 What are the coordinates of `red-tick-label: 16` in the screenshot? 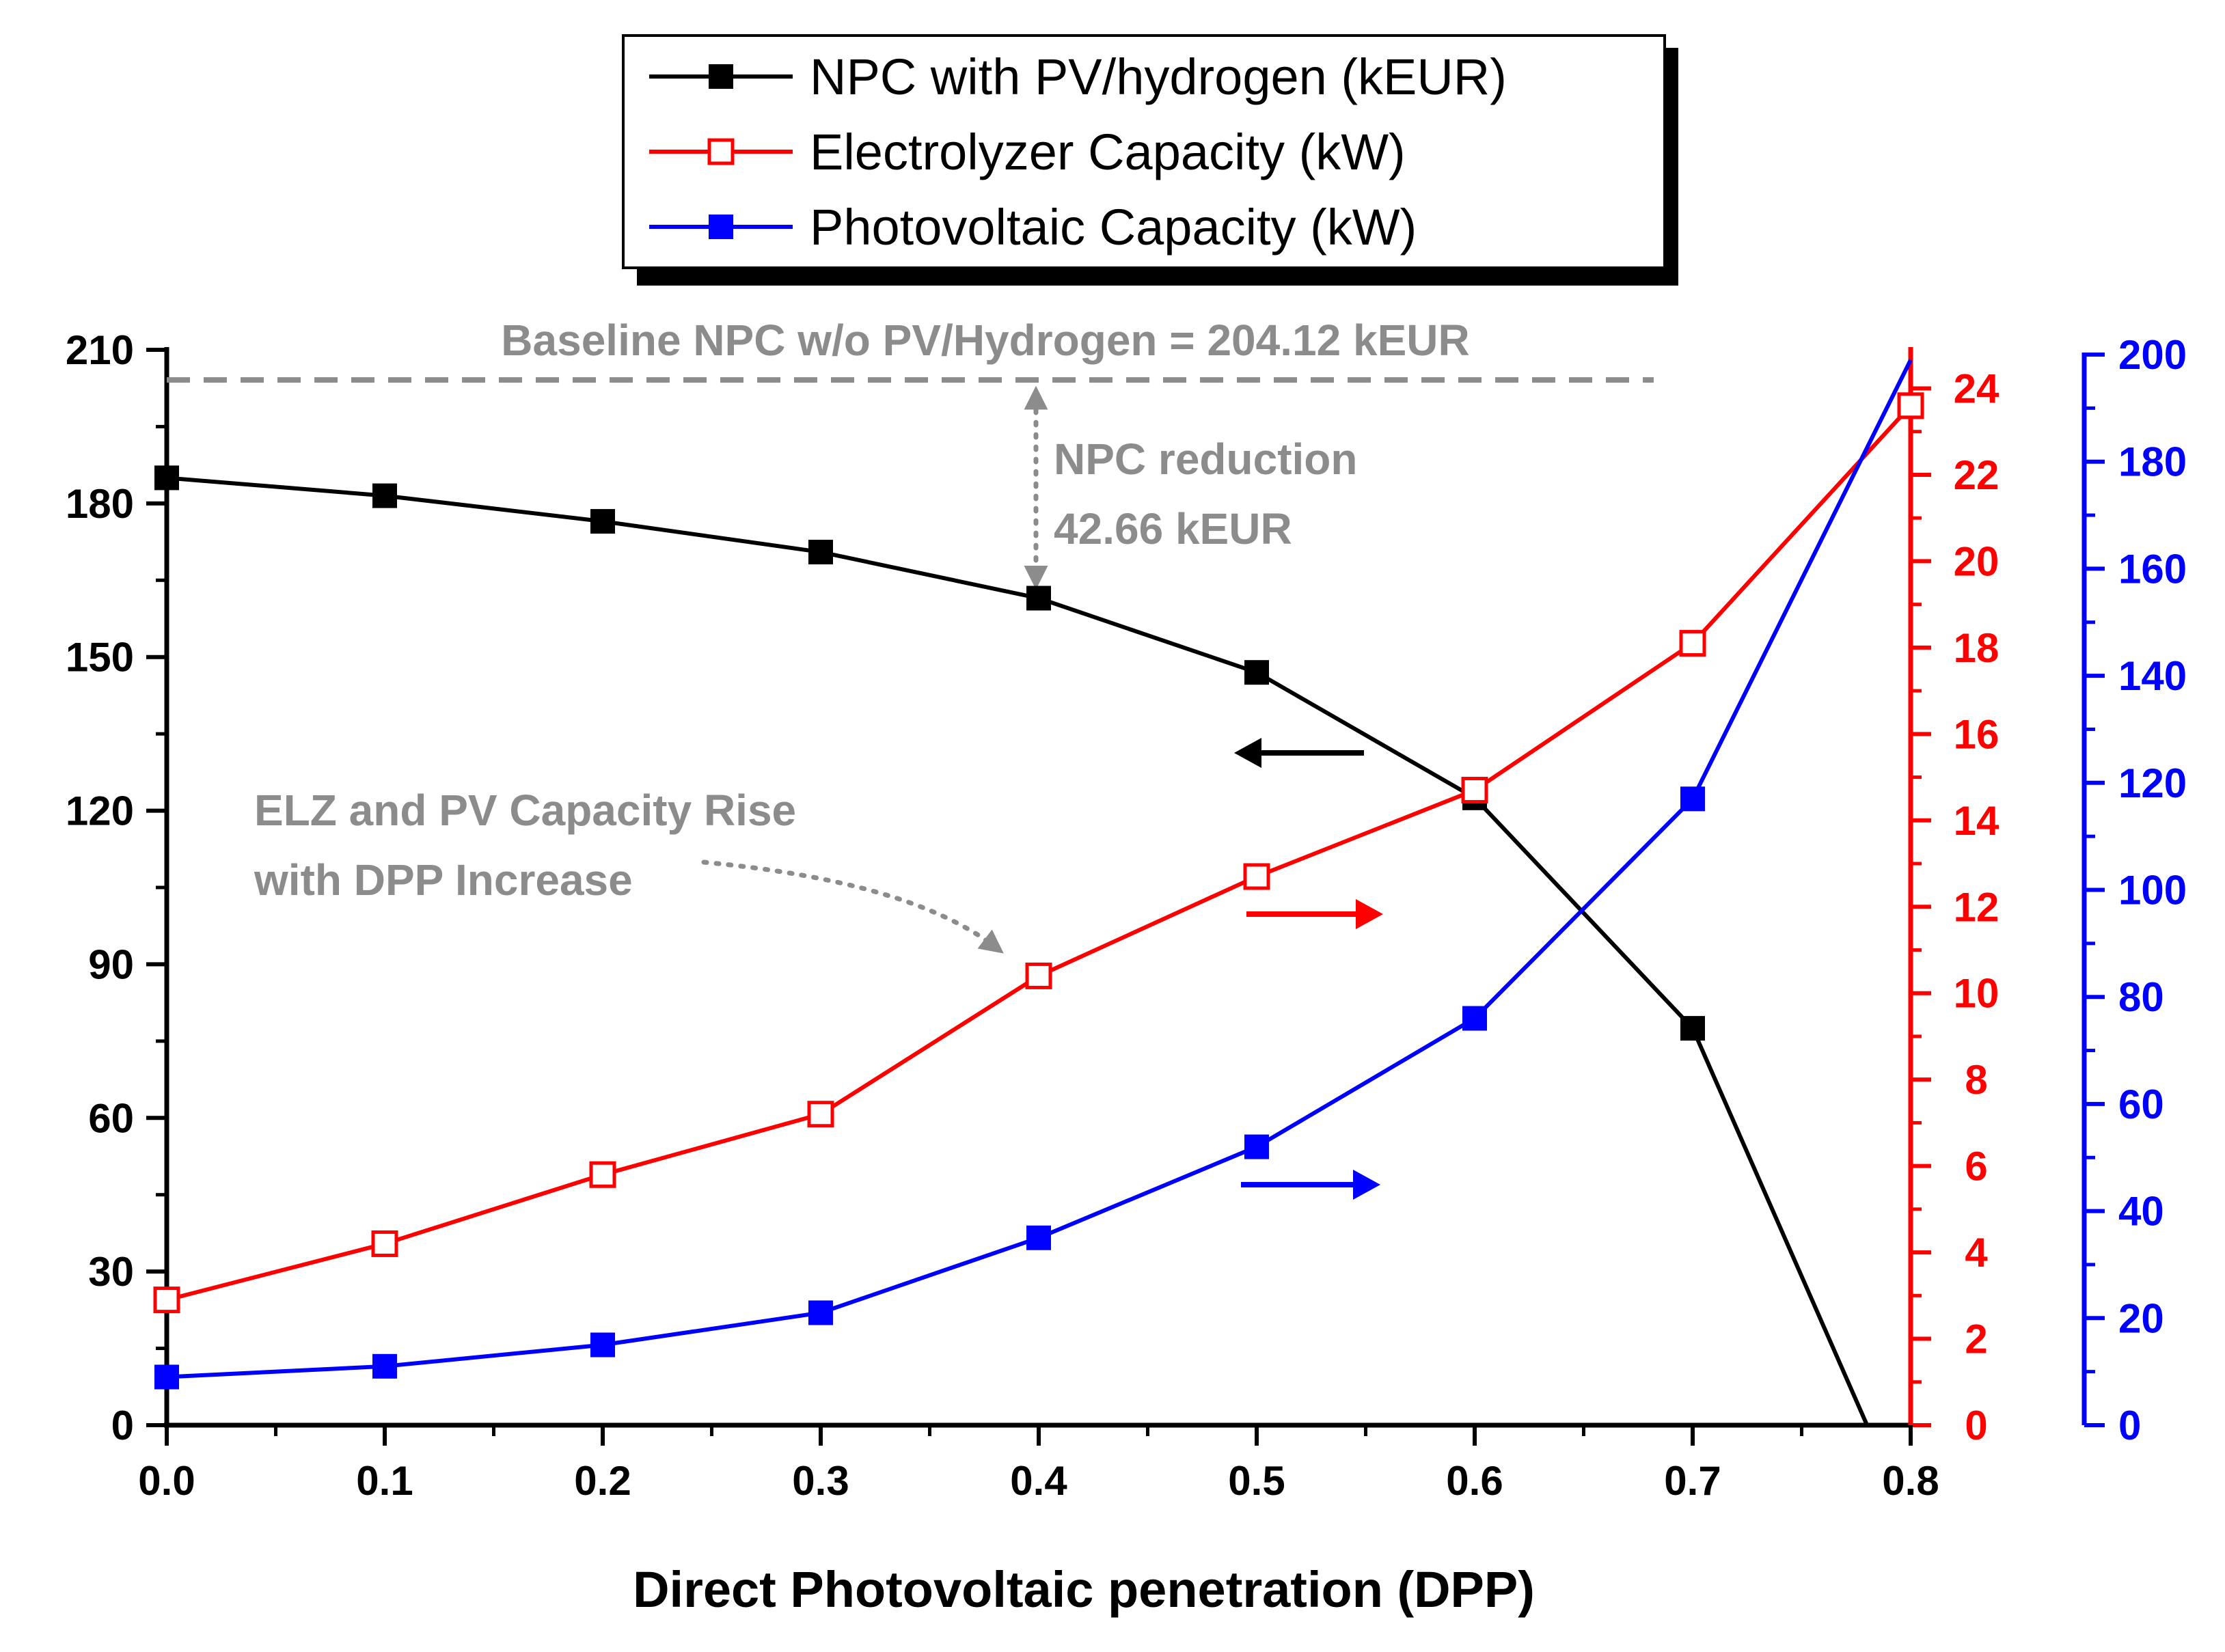 It's located at (1976, 734).